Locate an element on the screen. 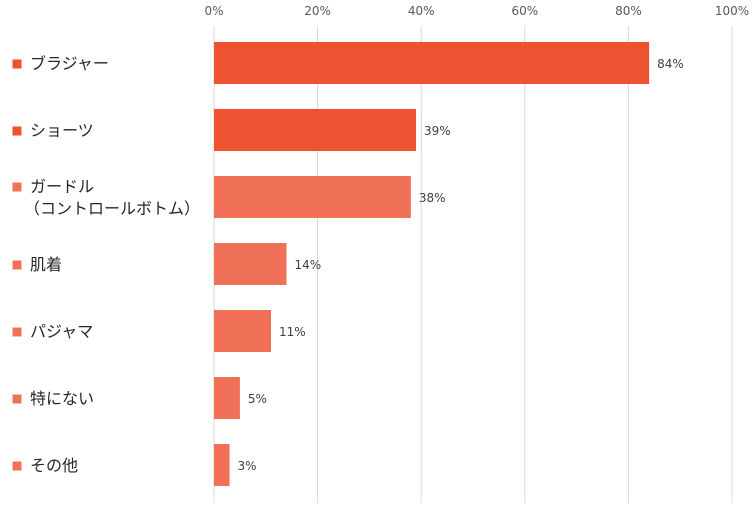  category-label: ブラジャー is located at coordinates (69, 63).